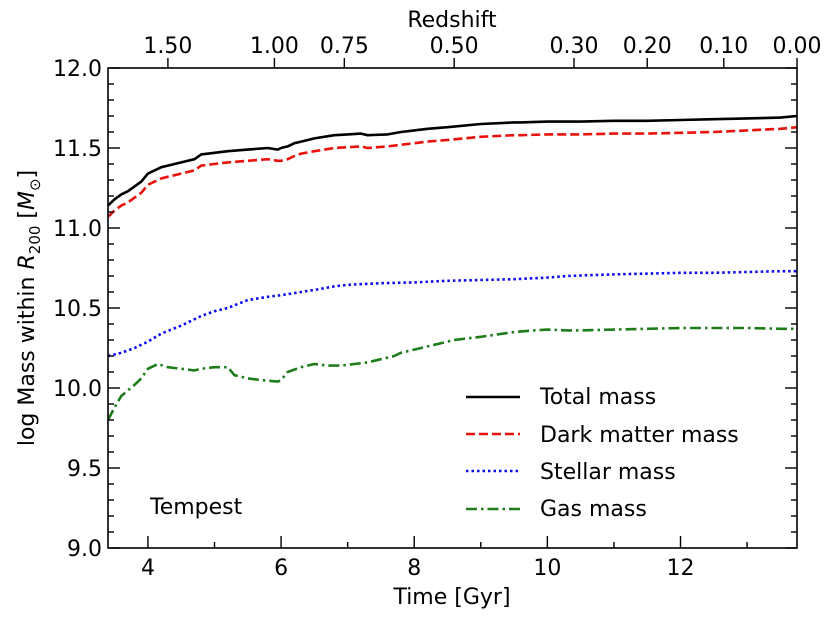  I want to click on y-tick-label-4: 11.0, so click(77, 229).